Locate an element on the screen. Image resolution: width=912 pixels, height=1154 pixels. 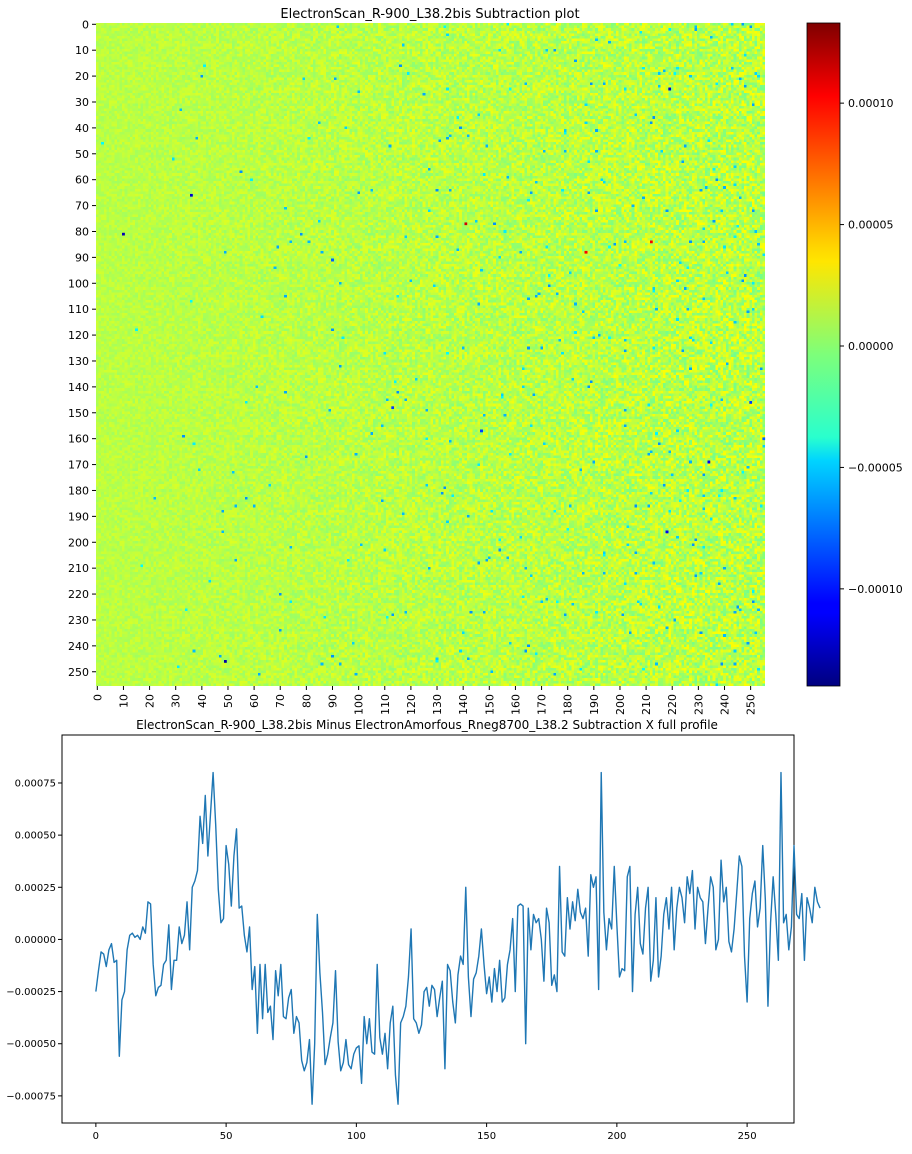
heatmap-y-tick-label: 80 is located at coordinates (82, 231).